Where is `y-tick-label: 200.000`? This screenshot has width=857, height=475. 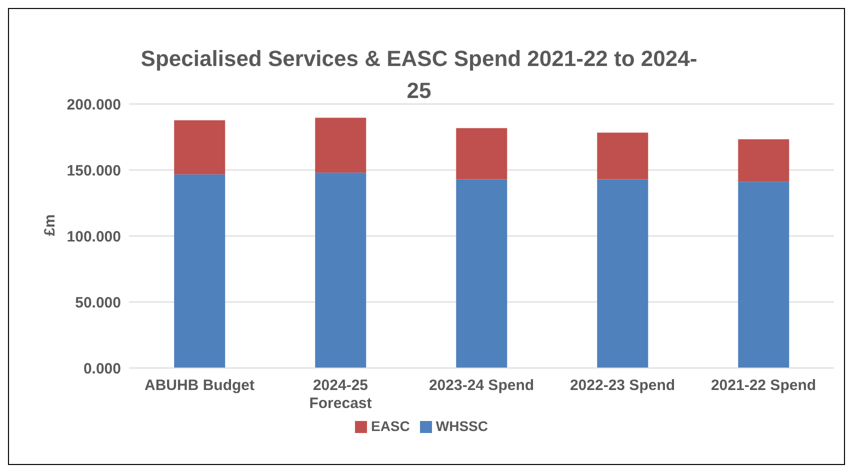
y-tick-label: 200.000 is located at coordinates (93, 105).